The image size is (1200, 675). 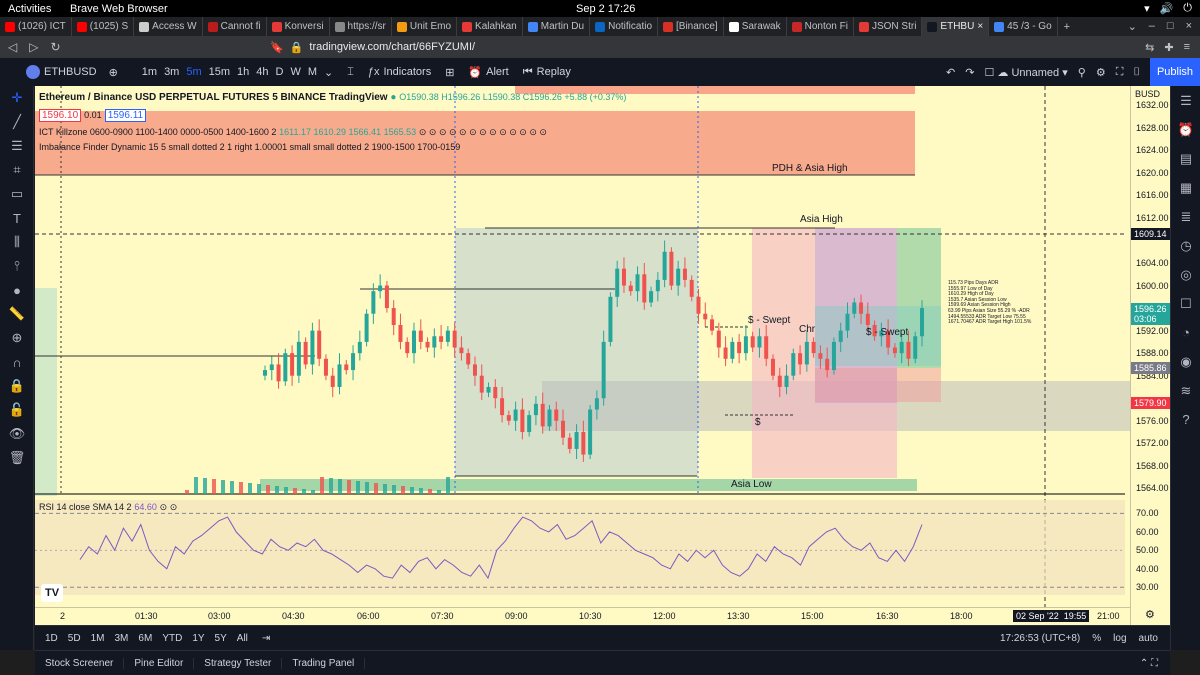 What do you see at coordinates (36, 26) in the screenshot?
I see `browser-tab: (1026) ICT` at bounding box center [36, 26].